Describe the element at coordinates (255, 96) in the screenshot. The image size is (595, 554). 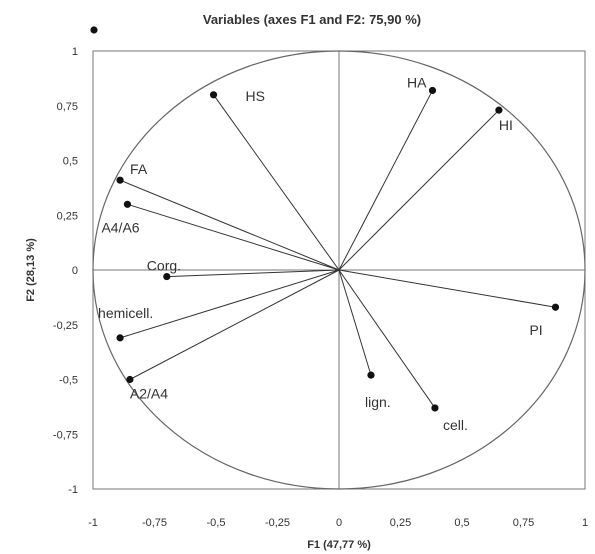
I see `point-label-hs: HS` at that location.